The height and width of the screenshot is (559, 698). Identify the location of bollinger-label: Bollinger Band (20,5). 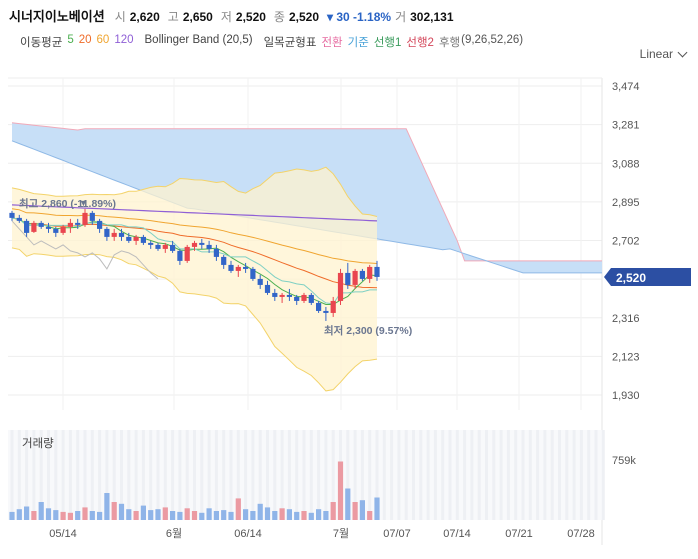
(198, 40).